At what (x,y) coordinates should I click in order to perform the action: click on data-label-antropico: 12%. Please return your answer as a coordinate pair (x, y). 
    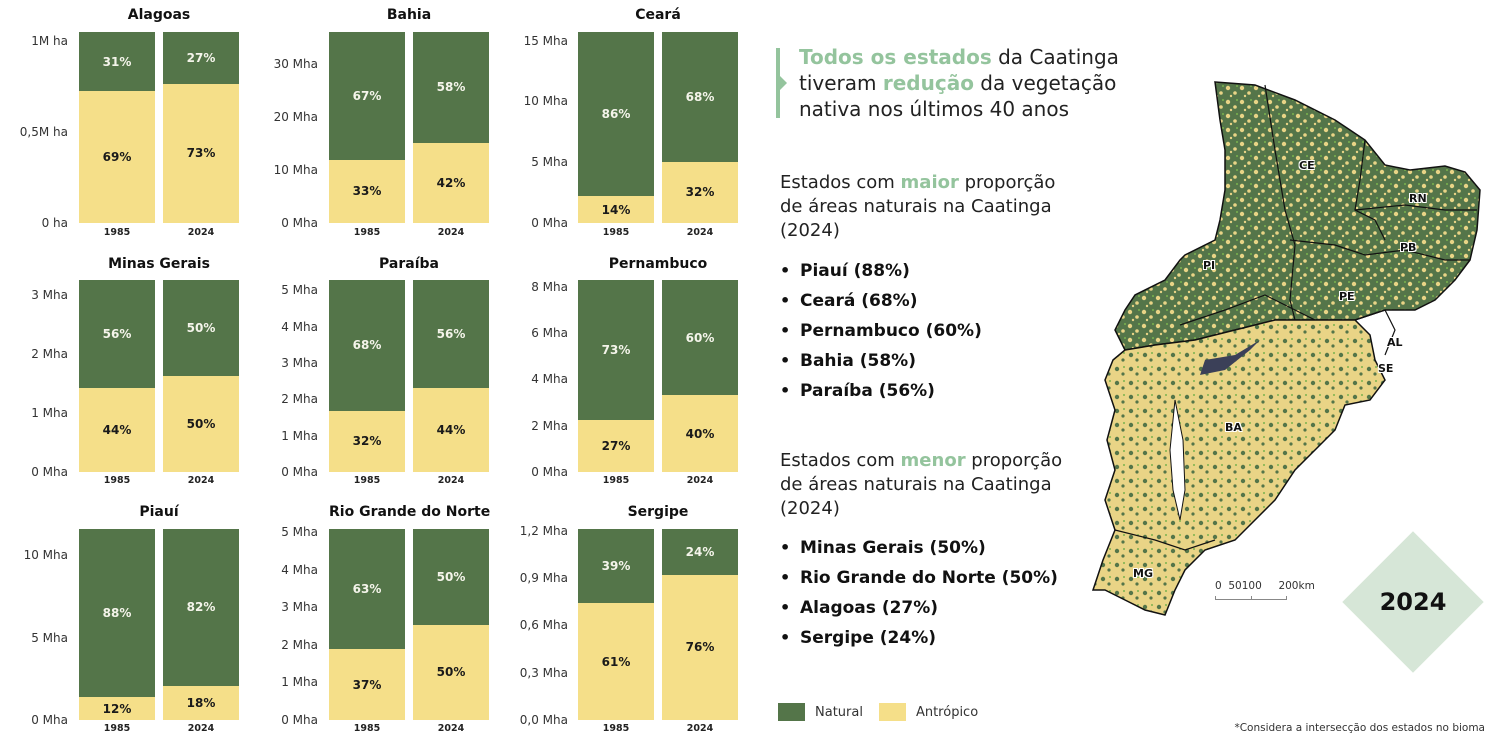
    Looking at the image, I should click on (117, 708).